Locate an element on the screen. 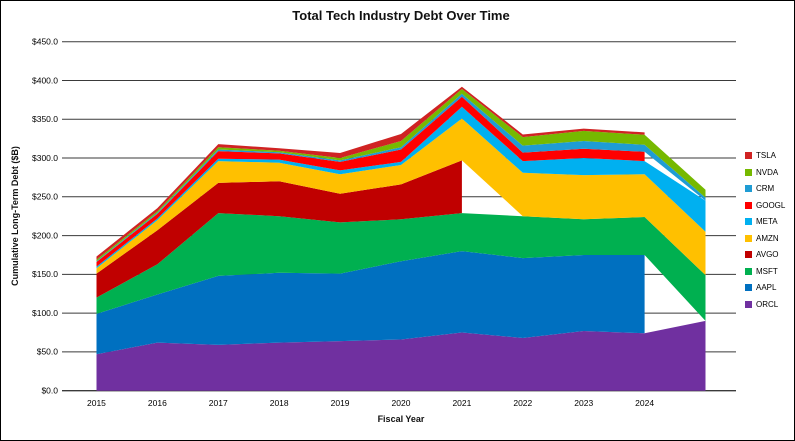 This screenshot has width=795, height=441. x-tick-label: 2017 is located at coordinates (218, 403).